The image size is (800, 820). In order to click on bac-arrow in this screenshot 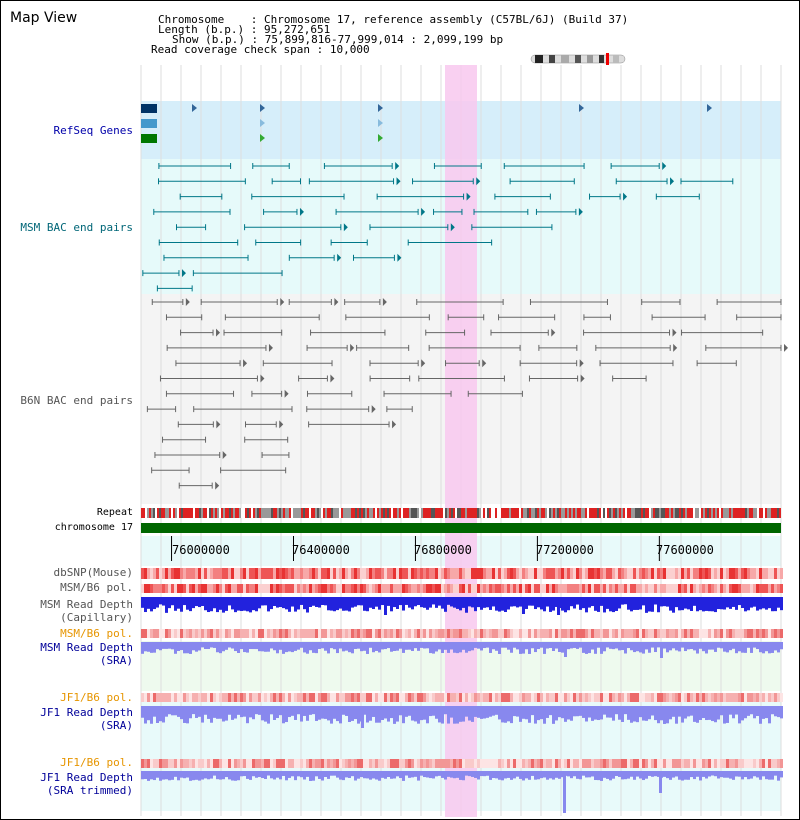, I will do `click(397, 166)`.